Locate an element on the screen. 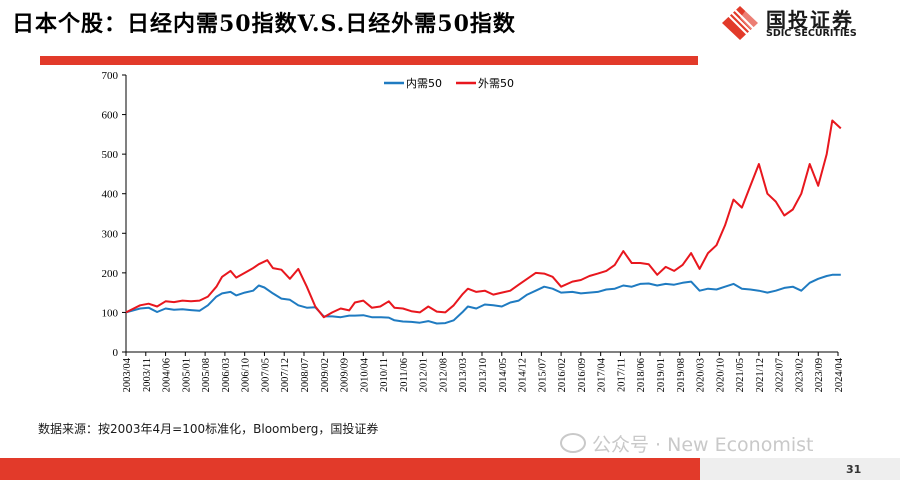 This screenshot has width=900, height=480. x-tick-label: 2005/08 is located at coordinates (206, 375).